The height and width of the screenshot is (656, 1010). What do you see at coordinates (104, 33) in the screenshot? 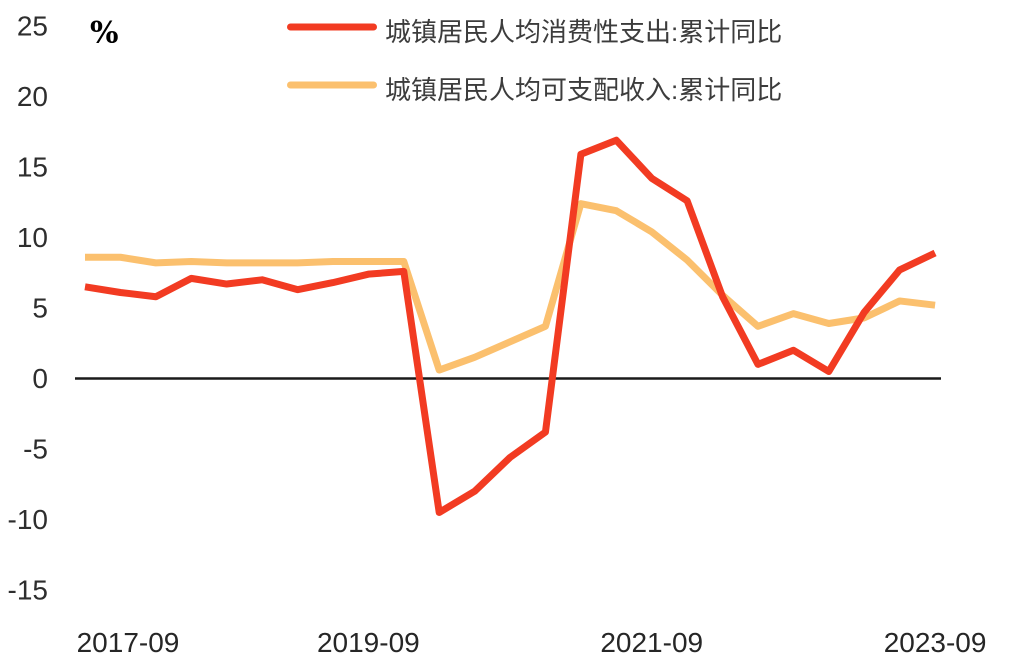
I see `y-axis-unit-label: %` at bounding box center [104, 33].